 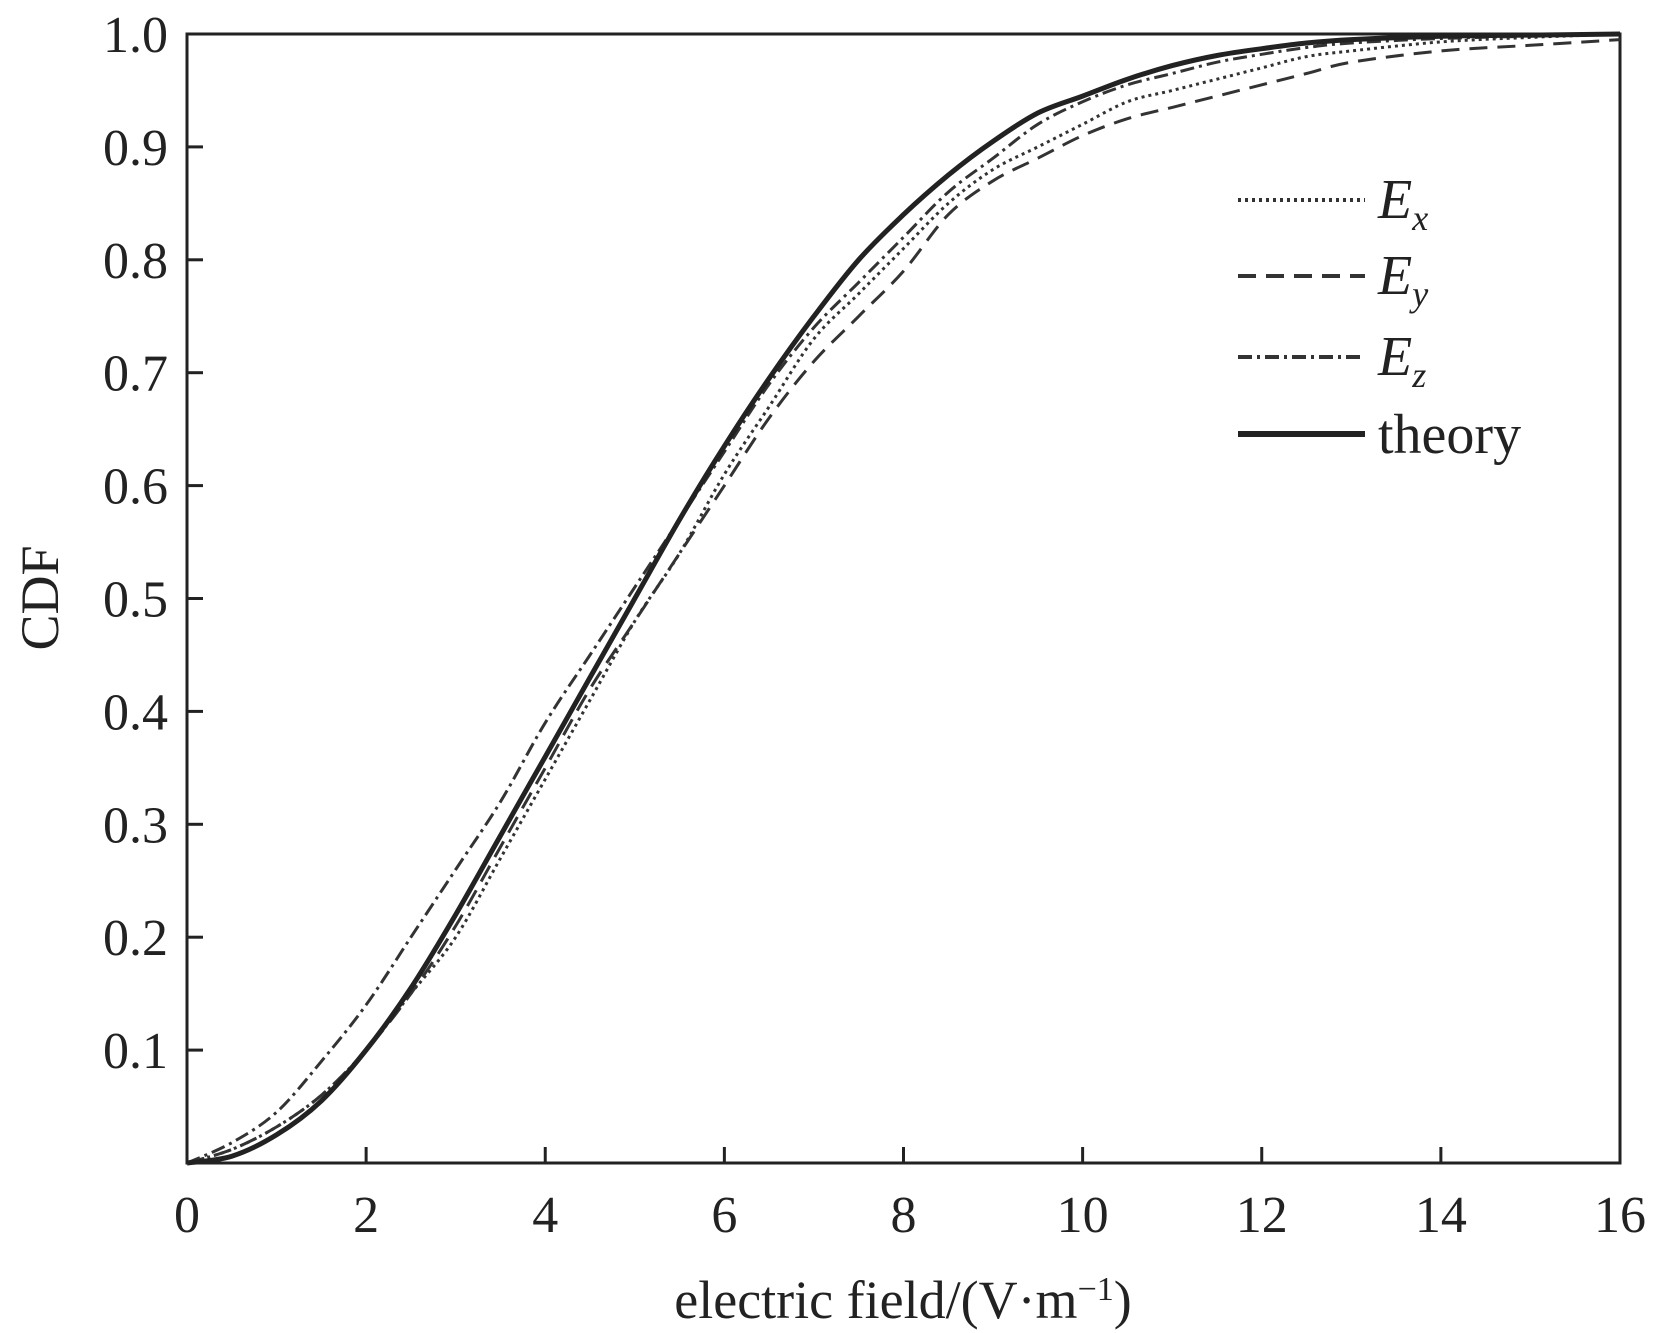 What do you see at coordinates (724, 1215) in the screenshot?
I see `x-tick-label: 6` at bounding box center [724, 1215].